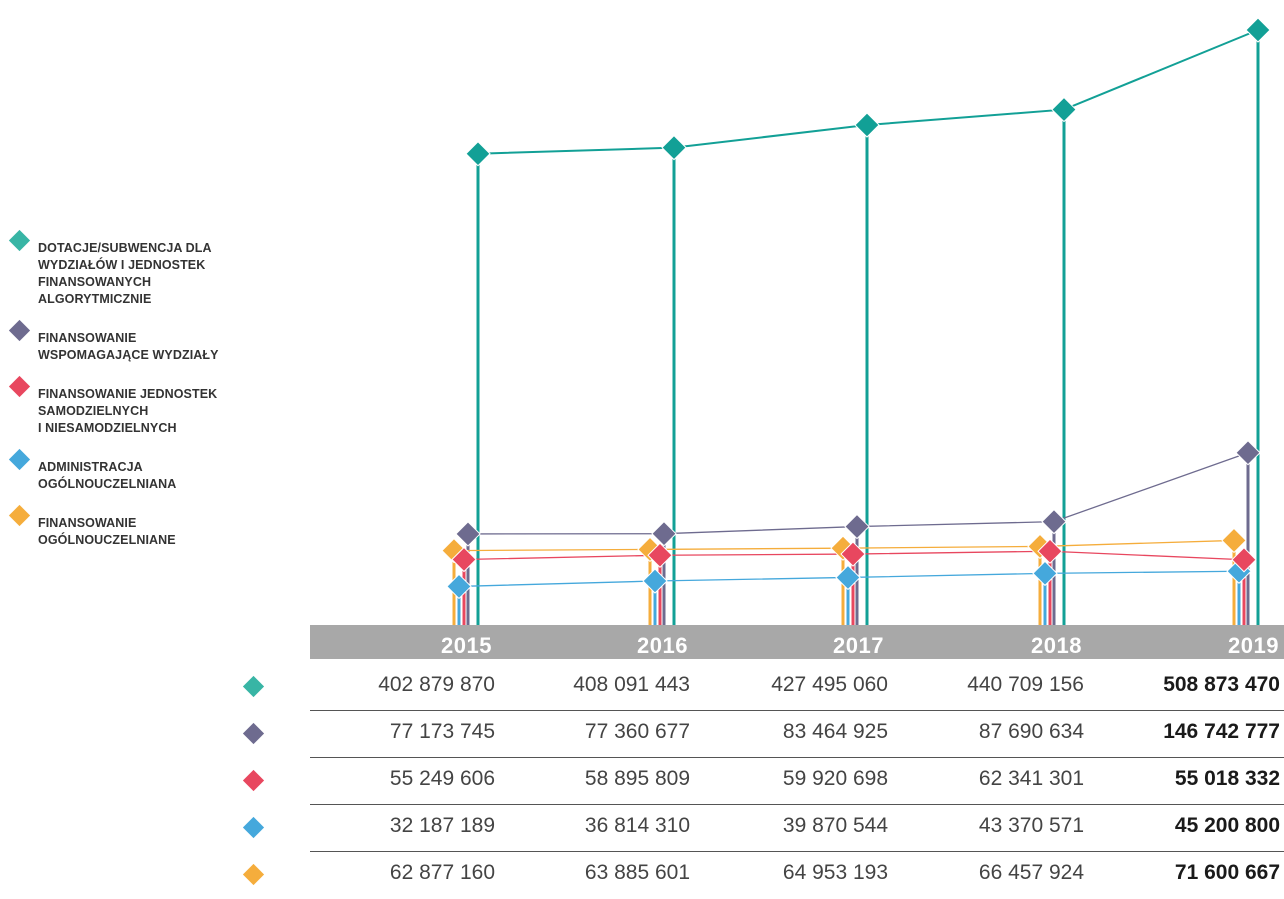 The height and width of the screenshot is (899, 1284). I want to click on table-cell: 58 895 809, so click(637, 778).